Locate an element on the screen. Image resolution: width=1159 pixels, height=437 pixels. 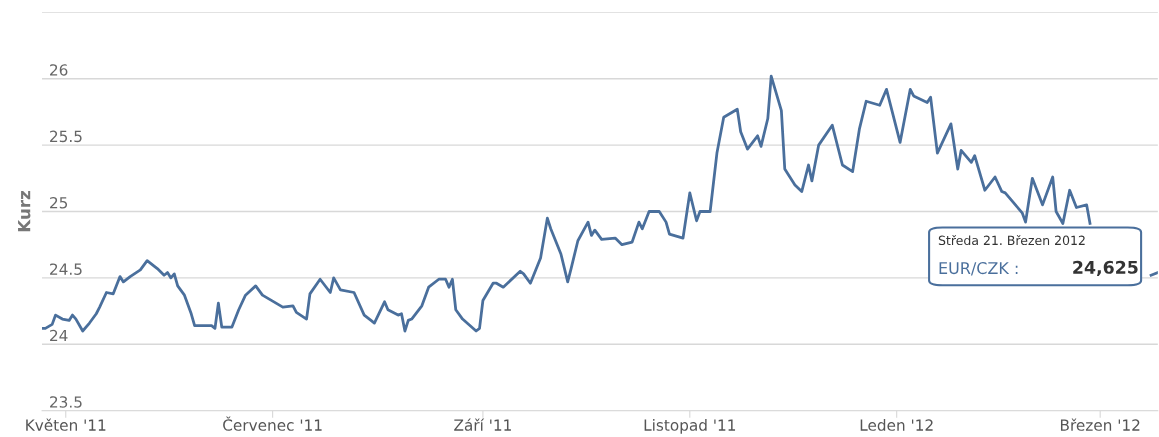
y-tick-label: 25.5 is located at coordinates (66, 136).